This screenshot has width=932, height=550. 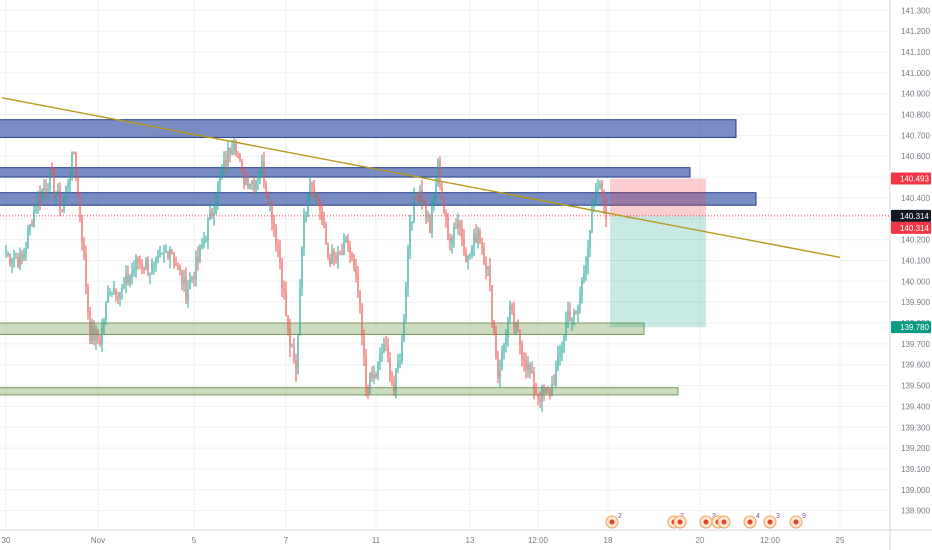 What do you see at coordinates (705, 521) in the screenshot?
I see `events: 223439` at bounding box center [705, 521].